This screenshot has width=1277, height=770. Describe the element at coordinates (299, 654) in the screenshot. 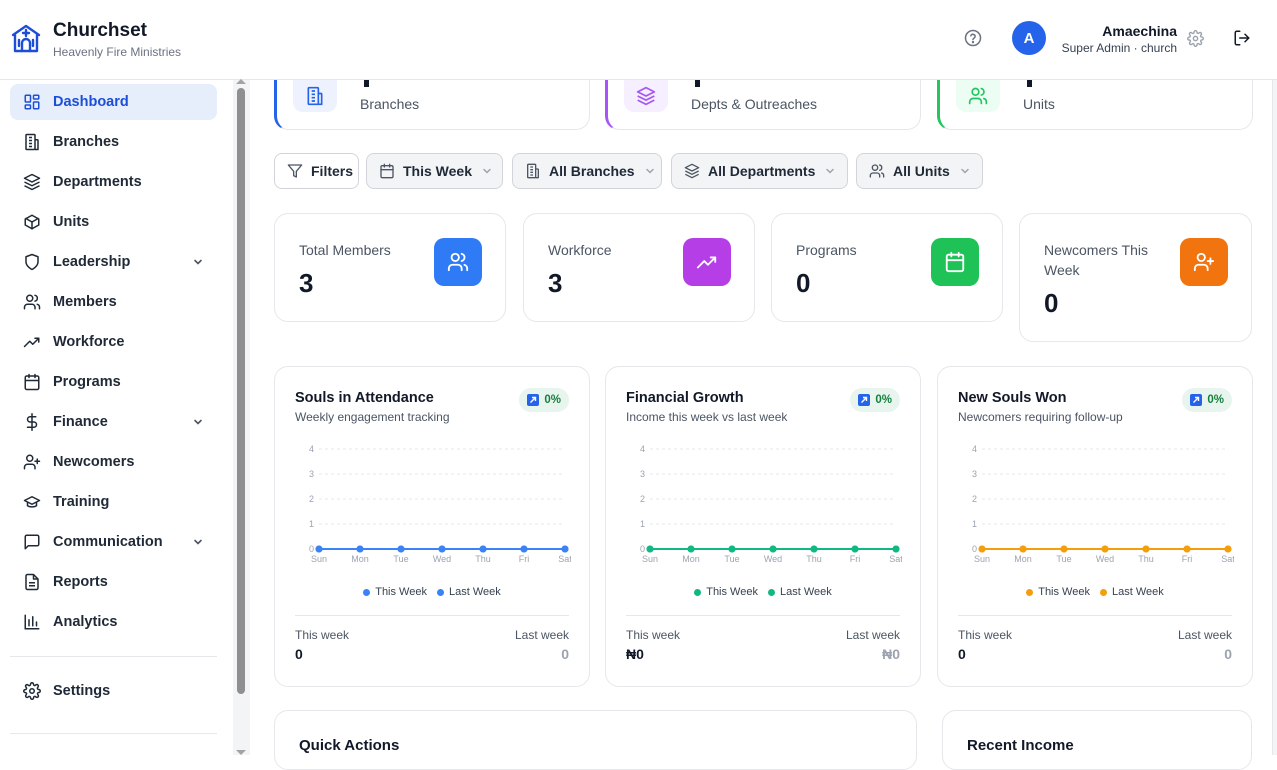

I see `this-week-value: 0` at that location.